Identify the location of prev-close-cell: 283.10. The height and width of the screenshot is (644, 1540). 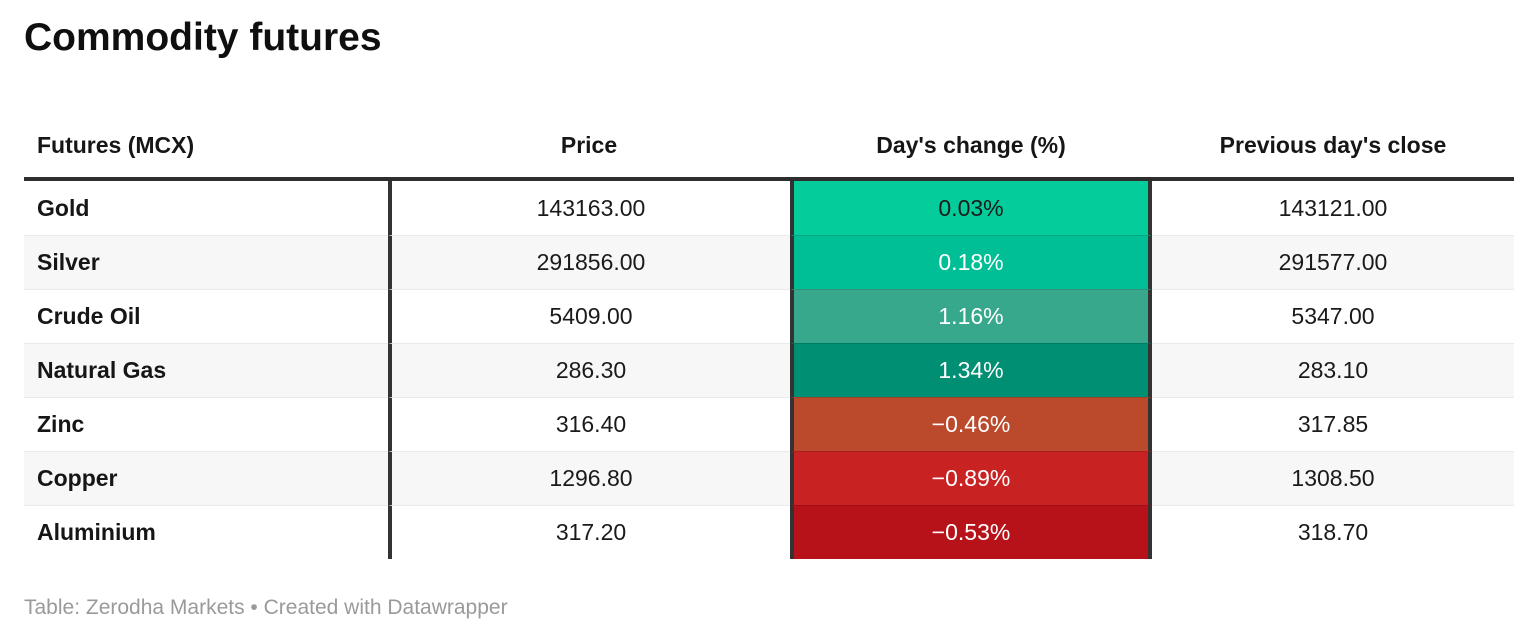
(1333, 370).